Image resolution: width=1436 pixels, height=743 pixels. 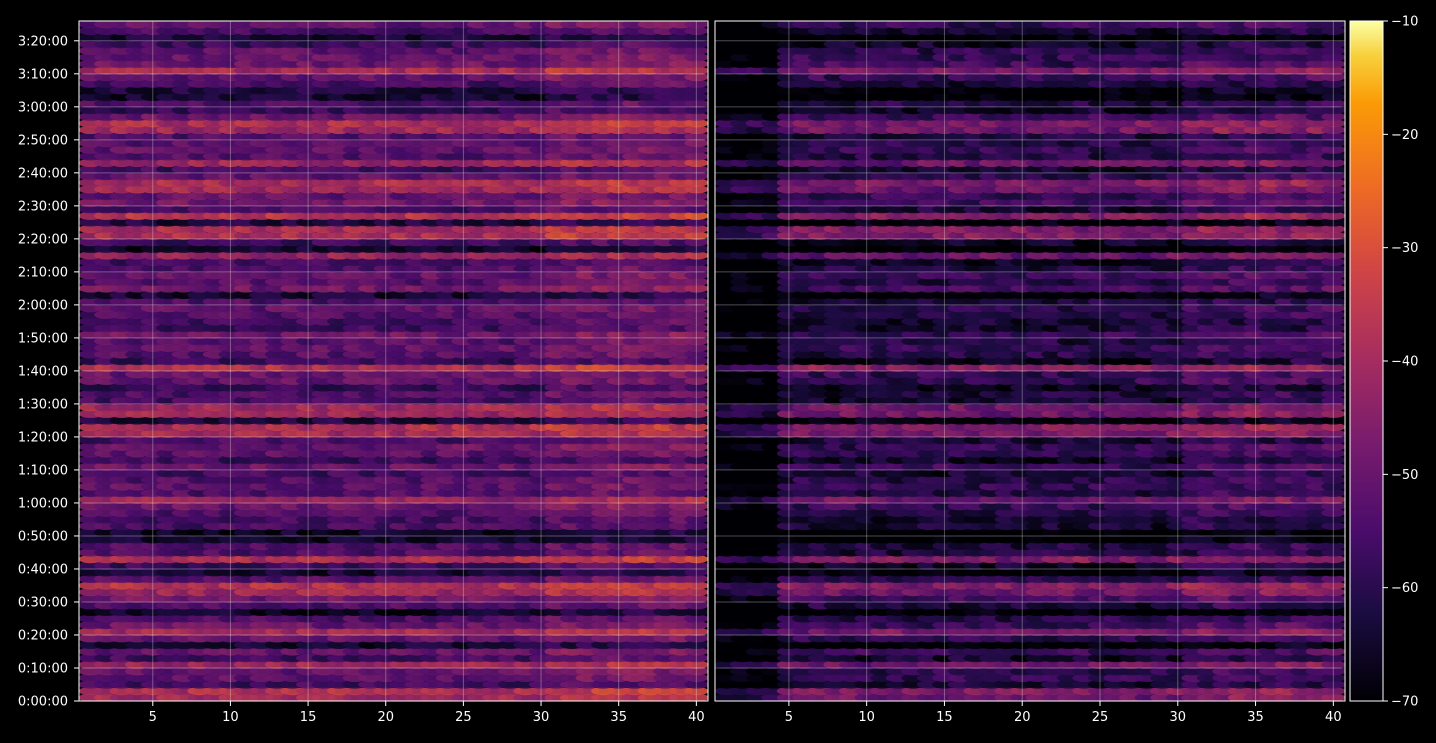 I want to click on y-tick-label: 2:30:00, so click(x=43, y=206).